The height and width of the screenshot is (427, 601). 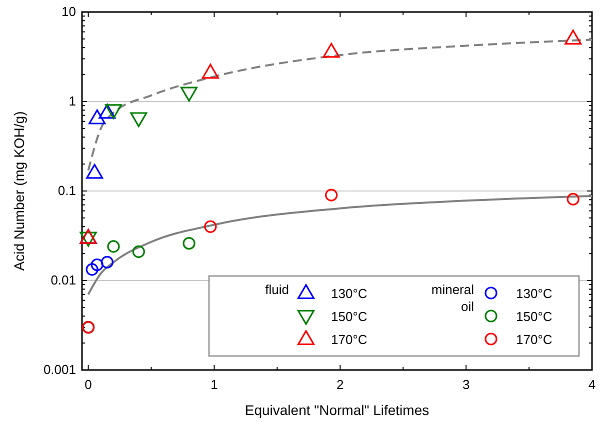 I want to click on y-axis-title: Acid Number (mg KOH/g), so click(x=19, y=191).